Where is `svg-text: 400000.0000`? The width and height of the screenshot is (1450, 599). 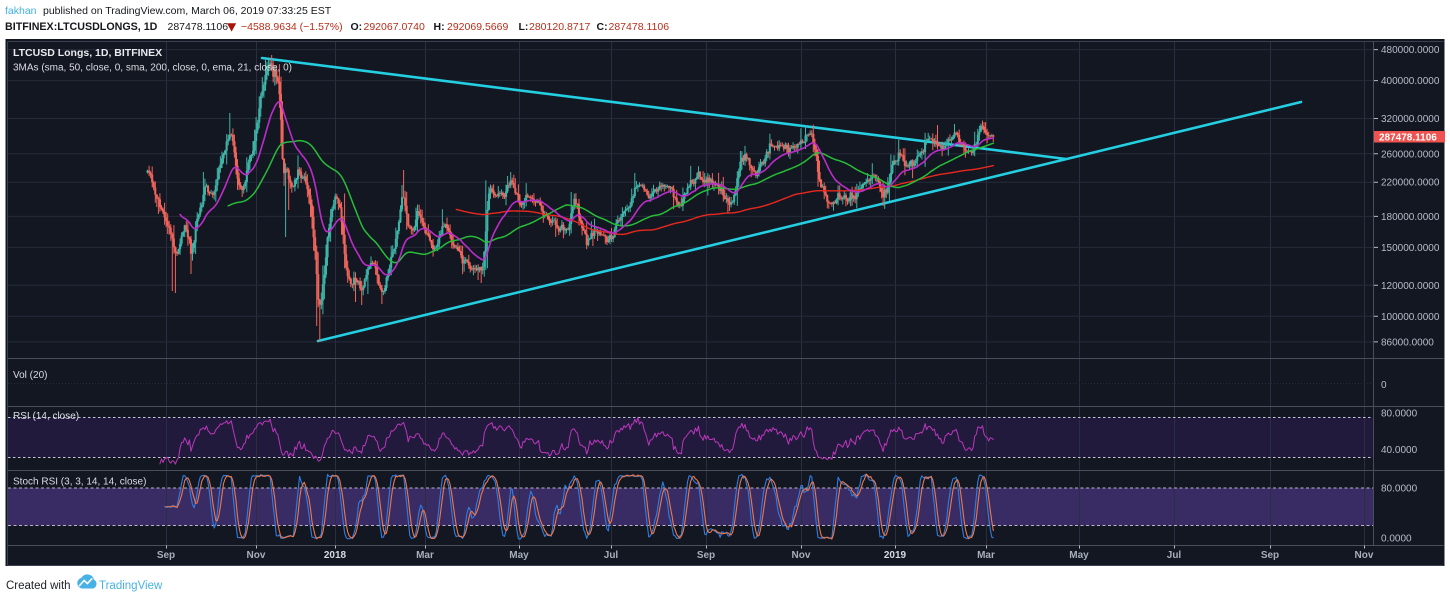 svg-text: 400000.0000 is located at coordinates (1410, 81).